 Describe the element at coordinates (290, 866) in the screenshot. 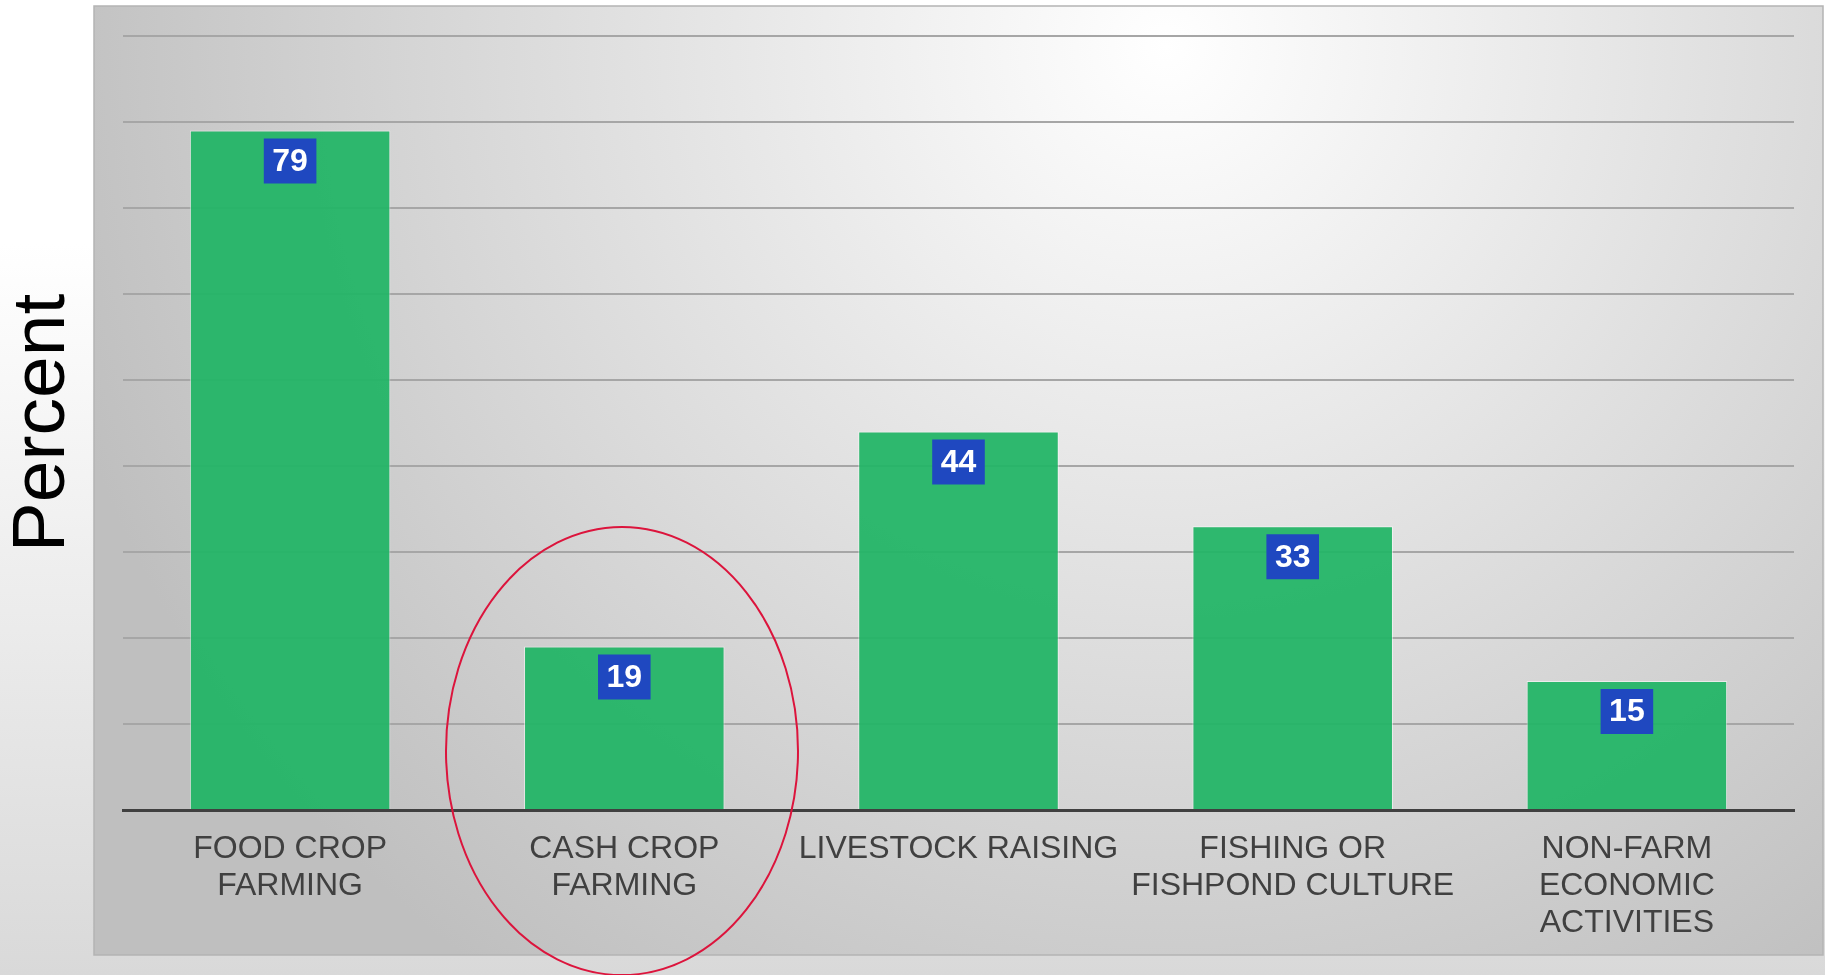

I see `x-tick-label: FOOD CROP FARMING` at that location.